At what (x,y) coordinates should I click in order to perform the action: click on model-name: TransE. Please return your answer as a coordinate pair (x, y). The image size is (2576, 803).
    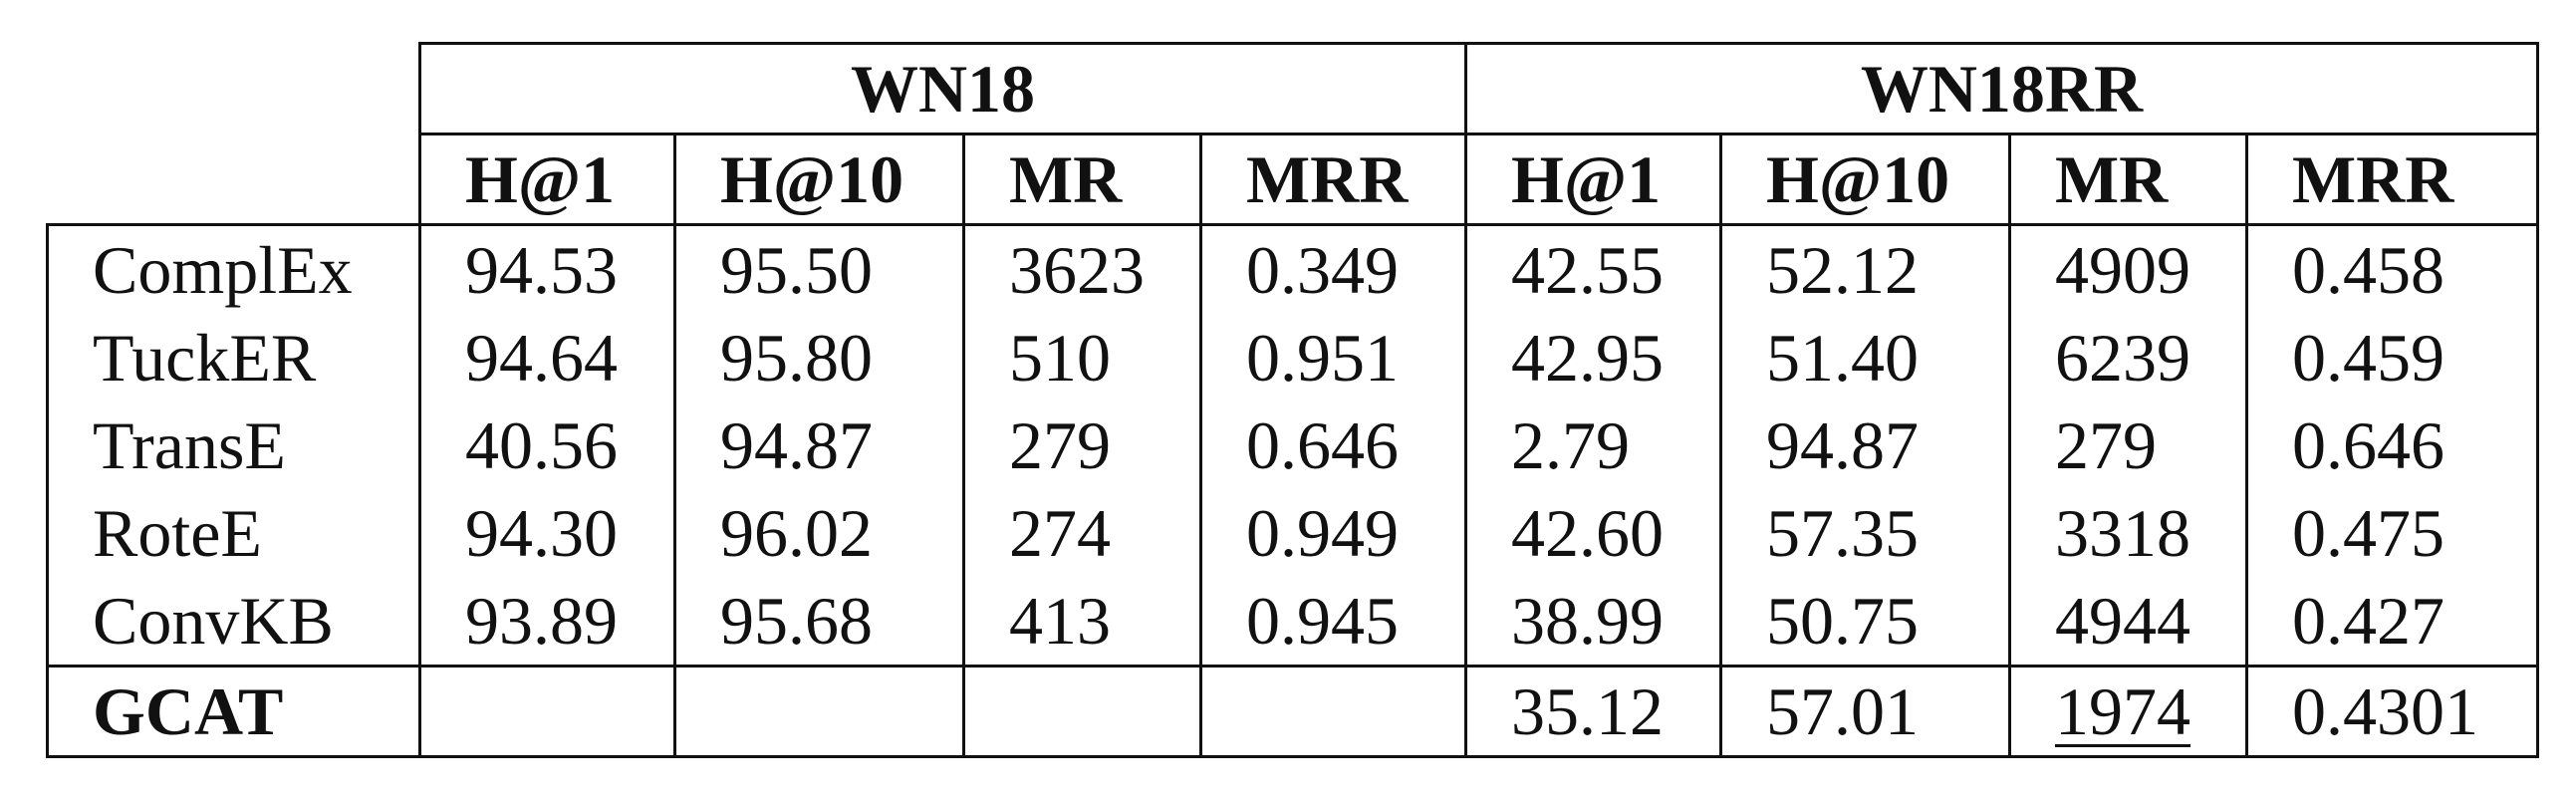
    Looking at the image, I should click on (233, 445).